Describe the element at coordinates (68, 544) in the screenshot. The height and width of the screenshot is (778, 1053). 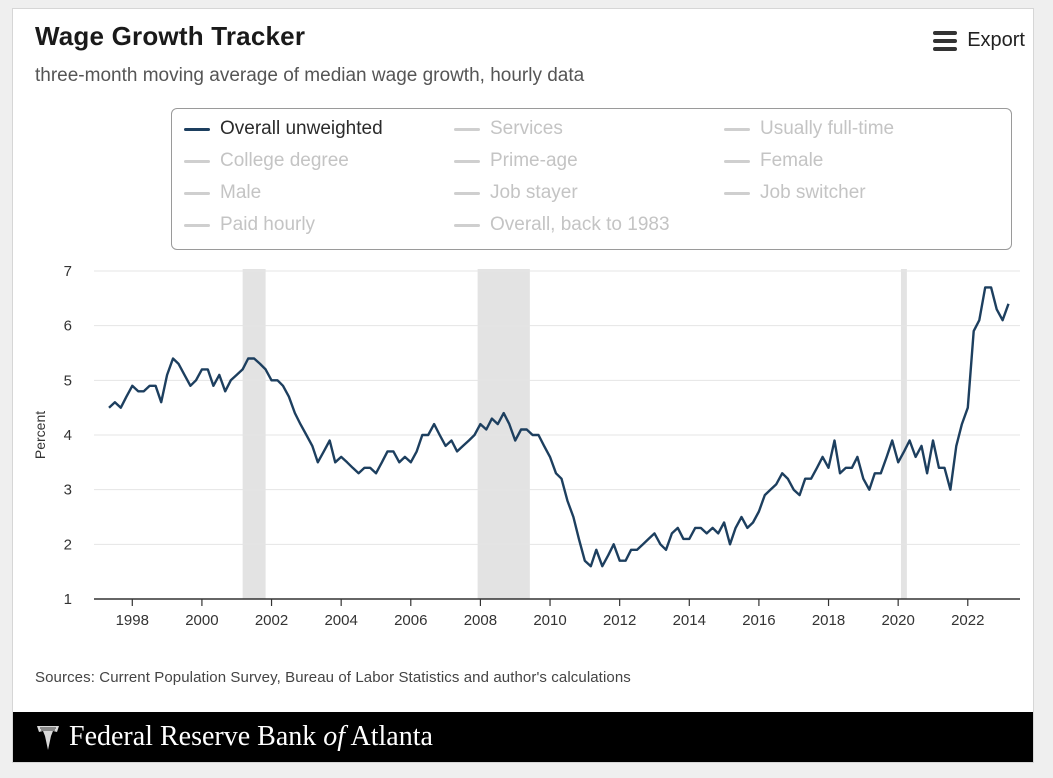
I see `y-tick-label: 2` at that location.